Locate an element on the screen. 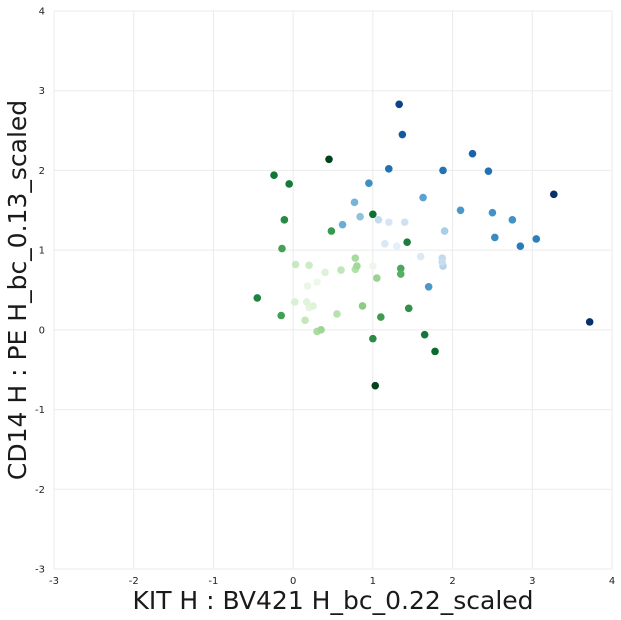 This screenshot has width=621, height=620. y-tick-label: 3 is located at coordinates (42, 91).